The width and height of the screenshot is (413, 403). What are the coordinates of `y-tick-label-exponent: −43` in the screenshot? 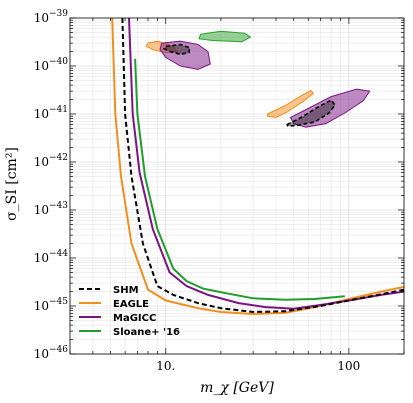 It's located at (58, 206).